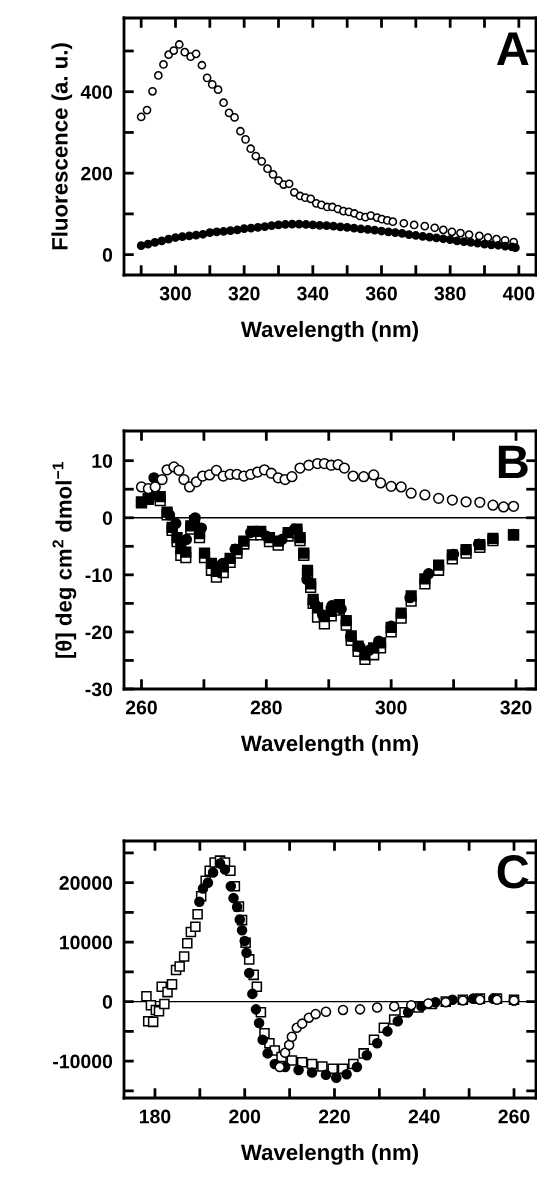 The height and width of the screenshot is (1195, 537). I want to click on y-axis-title: [θ] deg cm$^{2}$ dmol$^{−1}$, so click(64, 560).